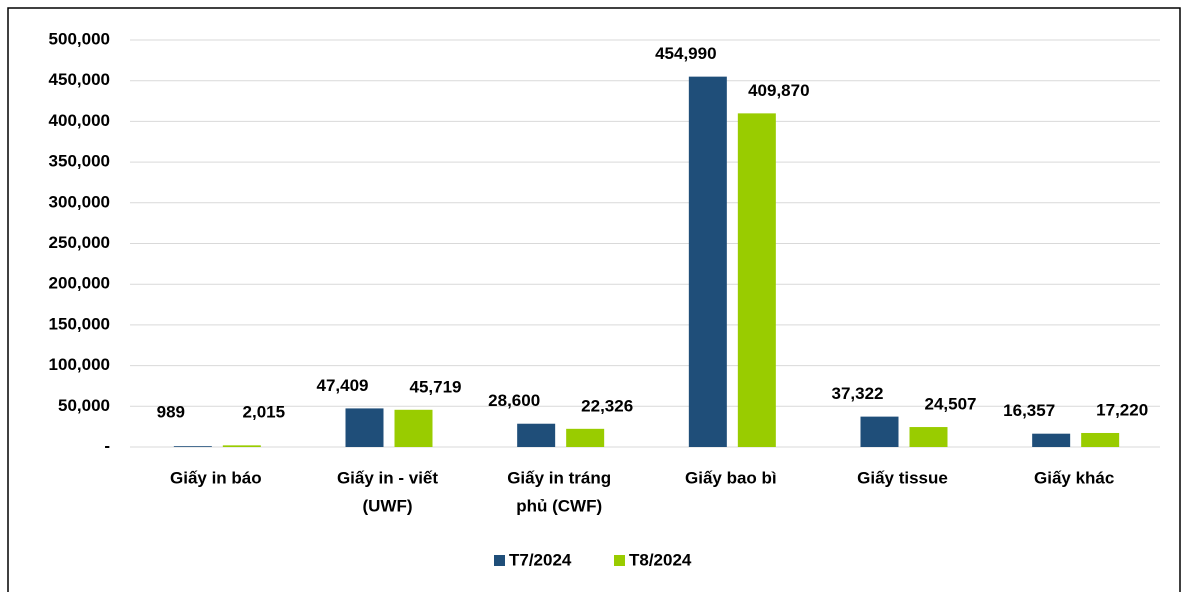 The image size is (1188, 592). What do you see at coordinates (1029, 410) in the screenshot?
I see `data-label: 16,357` at bounding box center [1029, 410].